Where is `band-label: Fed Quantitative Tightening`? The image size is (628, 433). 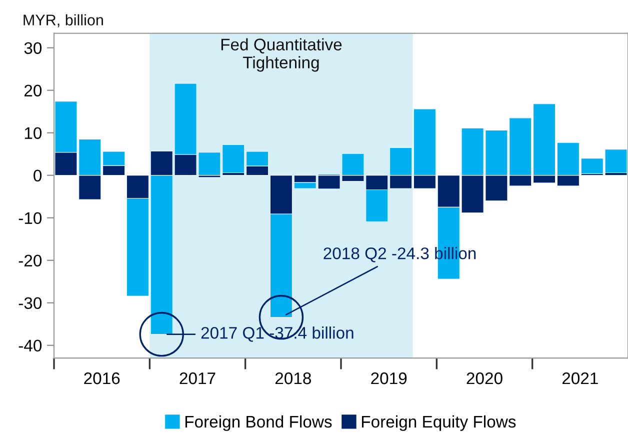
band-label: Fed Quantitative Tightening is located at coordinates (281, 55).